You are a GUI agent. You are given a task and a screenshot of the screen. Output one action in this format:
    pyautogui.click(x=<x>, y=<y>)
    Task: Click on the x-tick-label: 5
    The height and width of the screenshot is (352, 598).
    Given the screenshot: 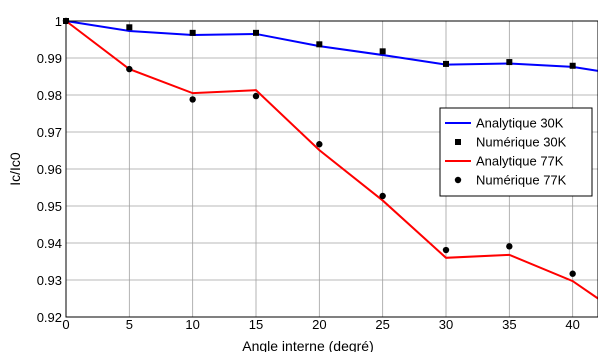 What is the action you would take?
    pyautogui.click(x=129, y=324)
    